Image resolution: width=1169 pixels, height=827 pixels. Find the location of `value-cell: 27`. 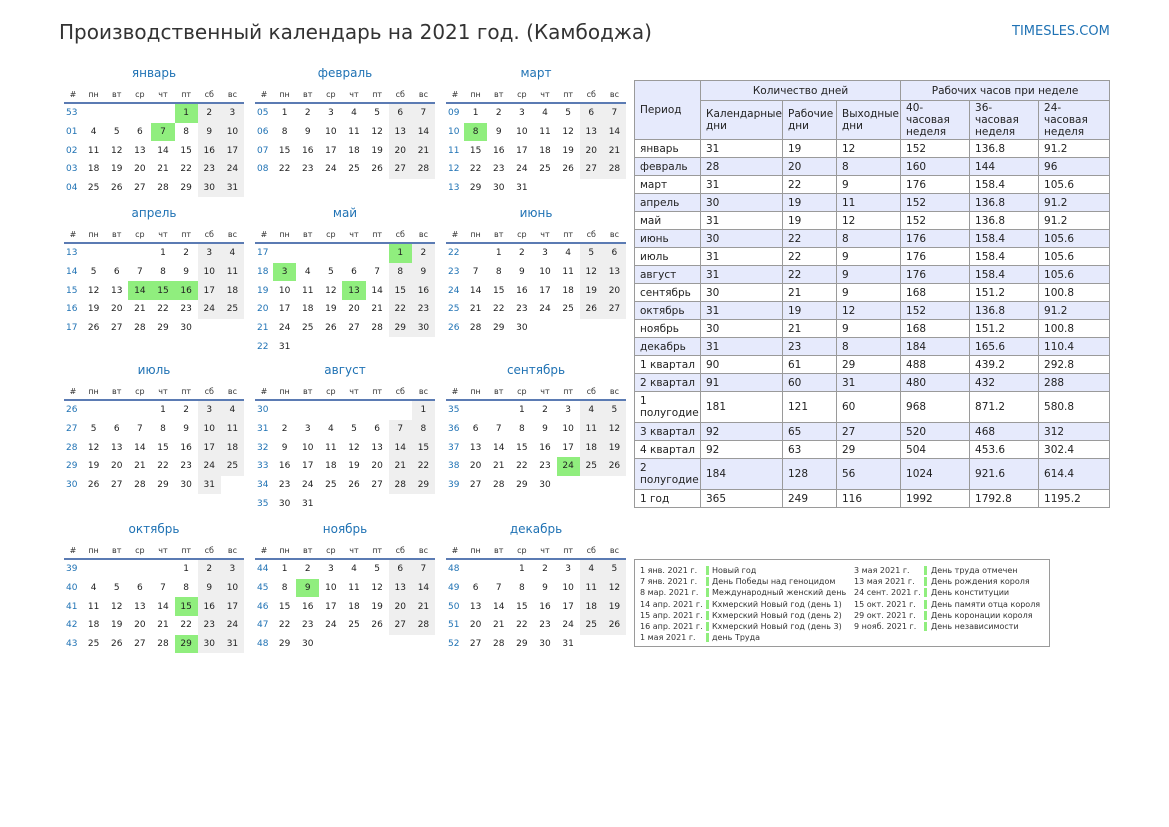

value-cell: 27 is located at coordinates (868, 431).